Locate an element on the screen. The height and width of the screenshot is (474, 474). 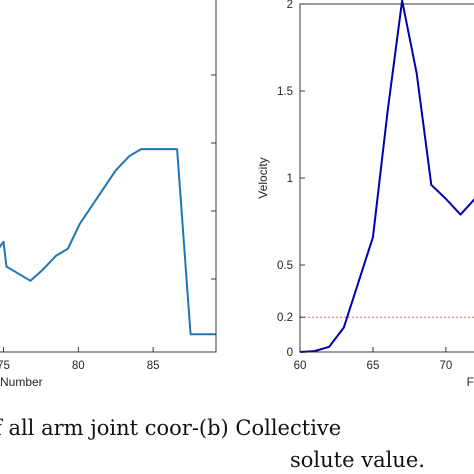
right-y-tick-label-1: 1 is located at coordinates (290, 179).